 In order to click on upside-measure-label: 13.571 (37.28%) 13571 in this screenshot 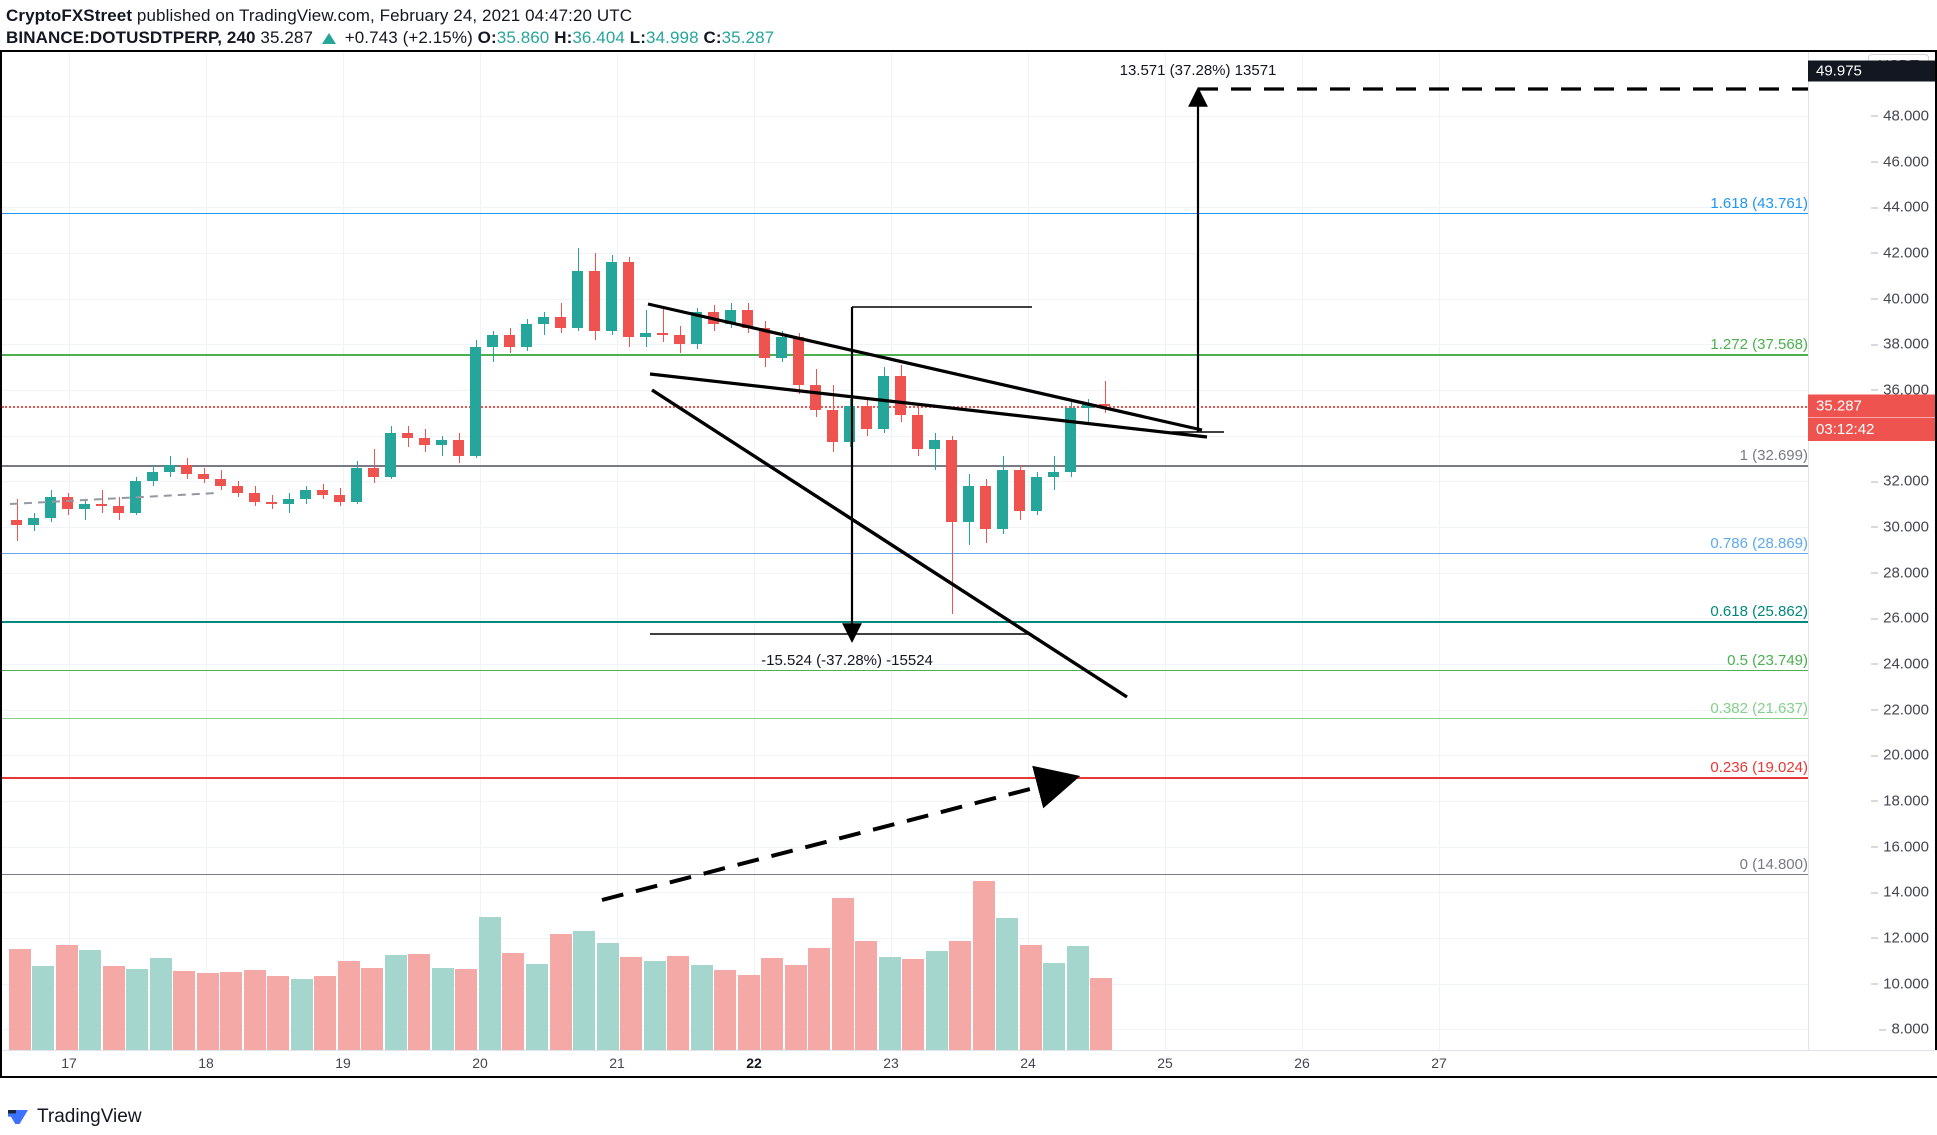, I will do `click(1198, 70)`.